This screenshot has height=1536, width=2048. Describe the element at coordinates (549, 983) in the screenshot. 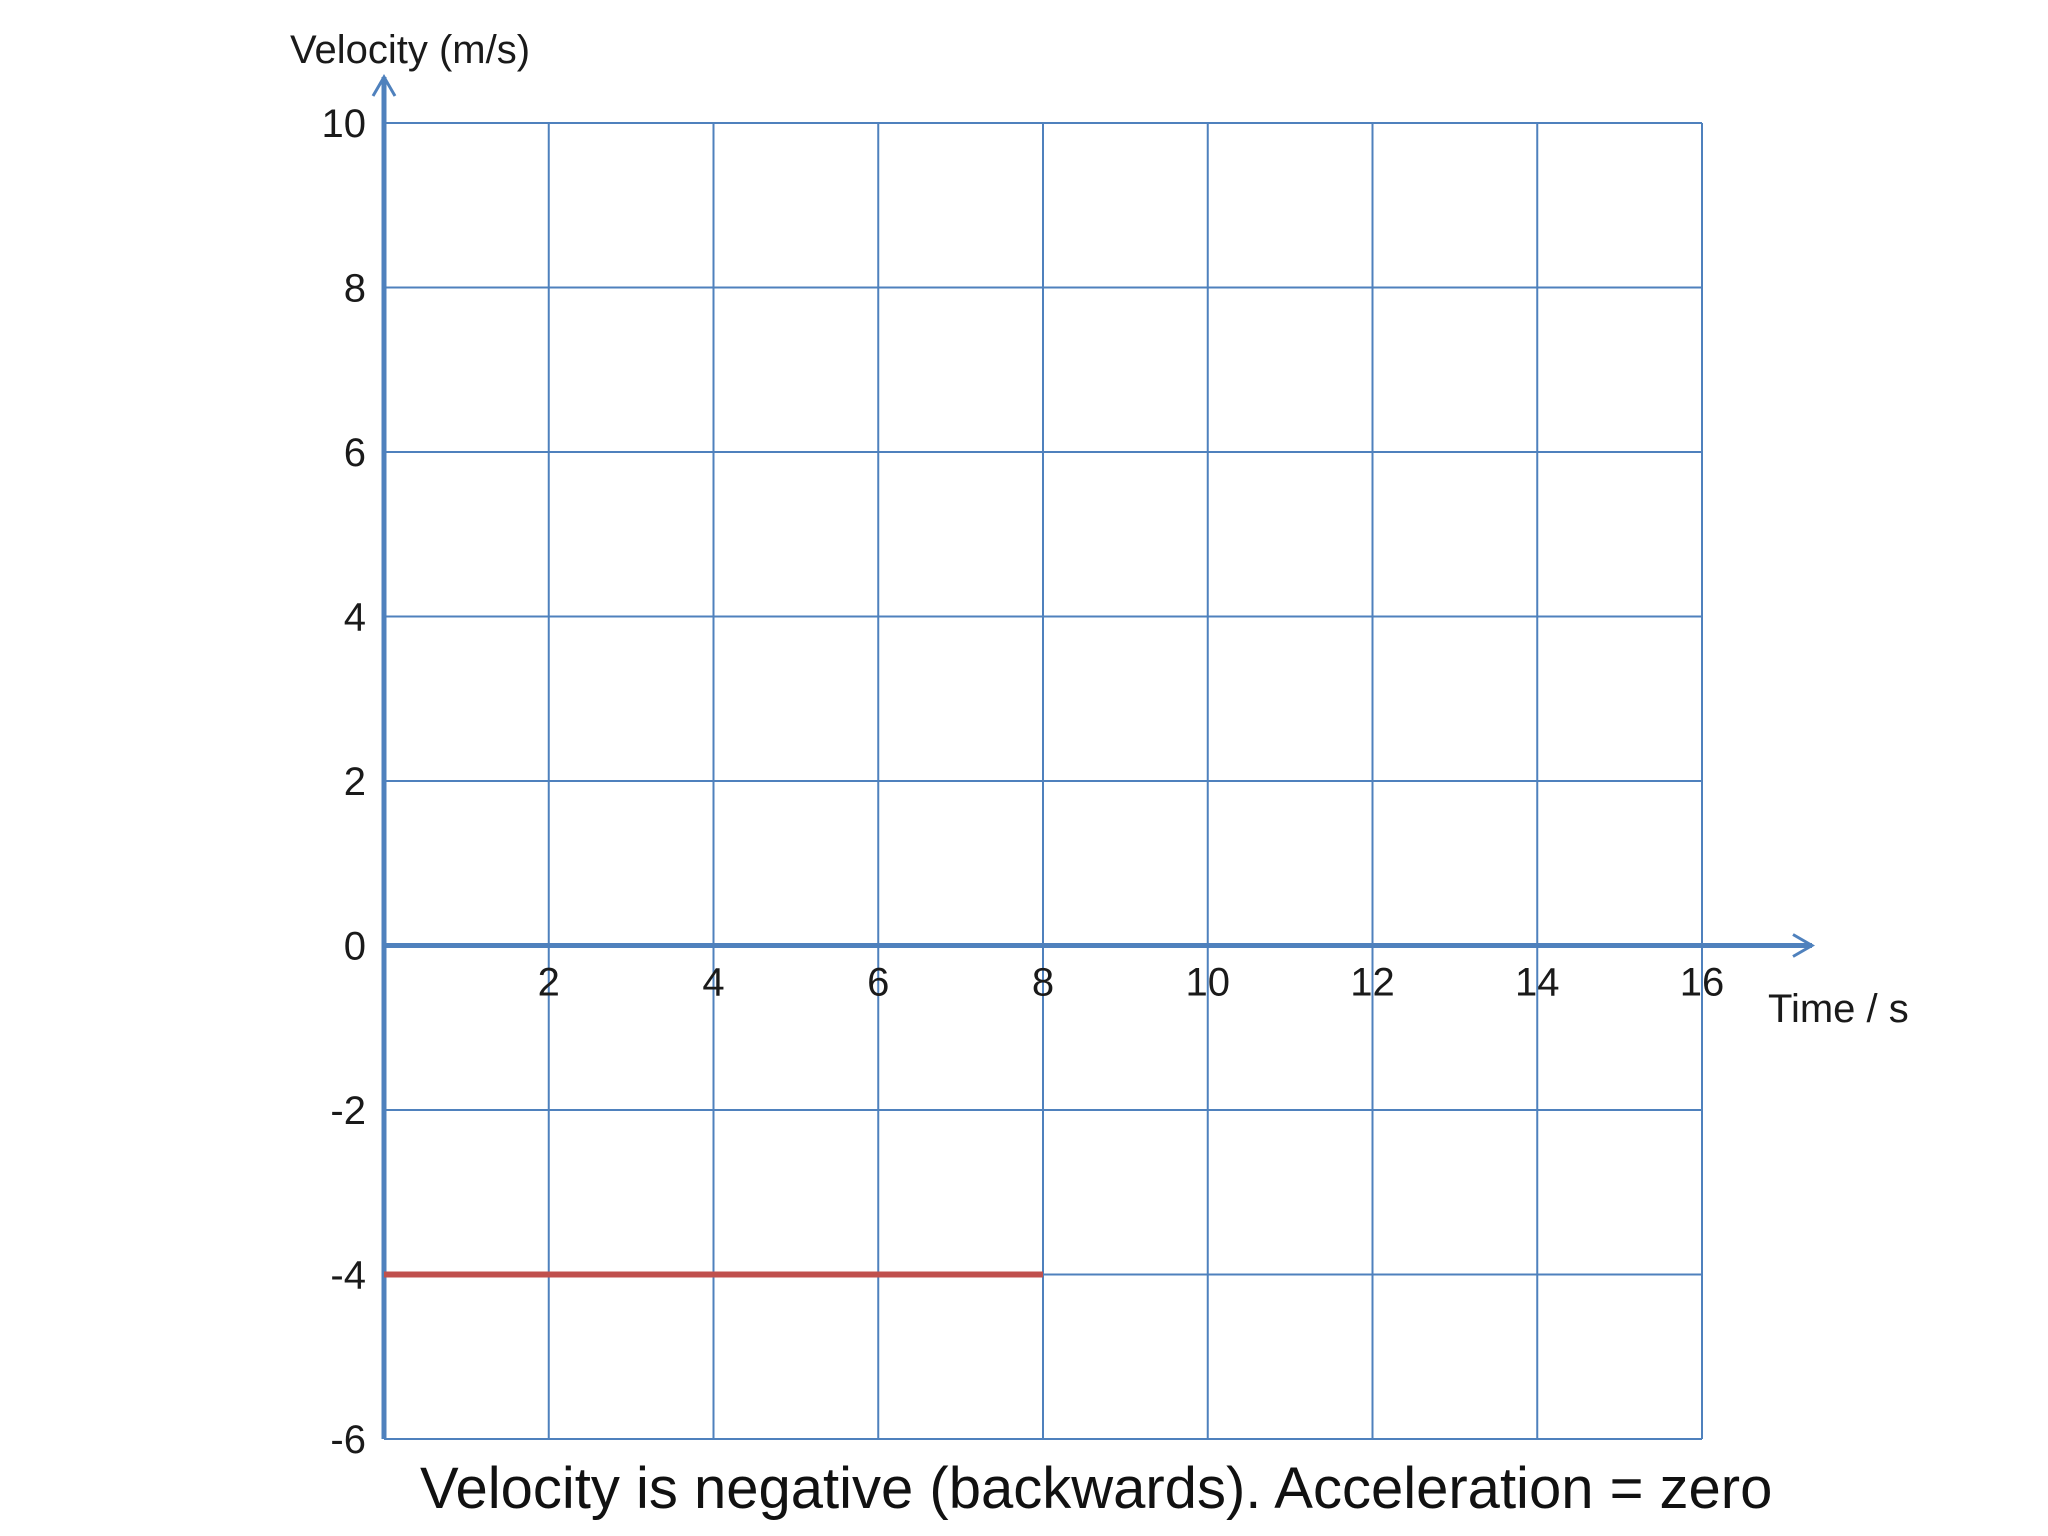

I see `x-tick-label: 2` at that location.